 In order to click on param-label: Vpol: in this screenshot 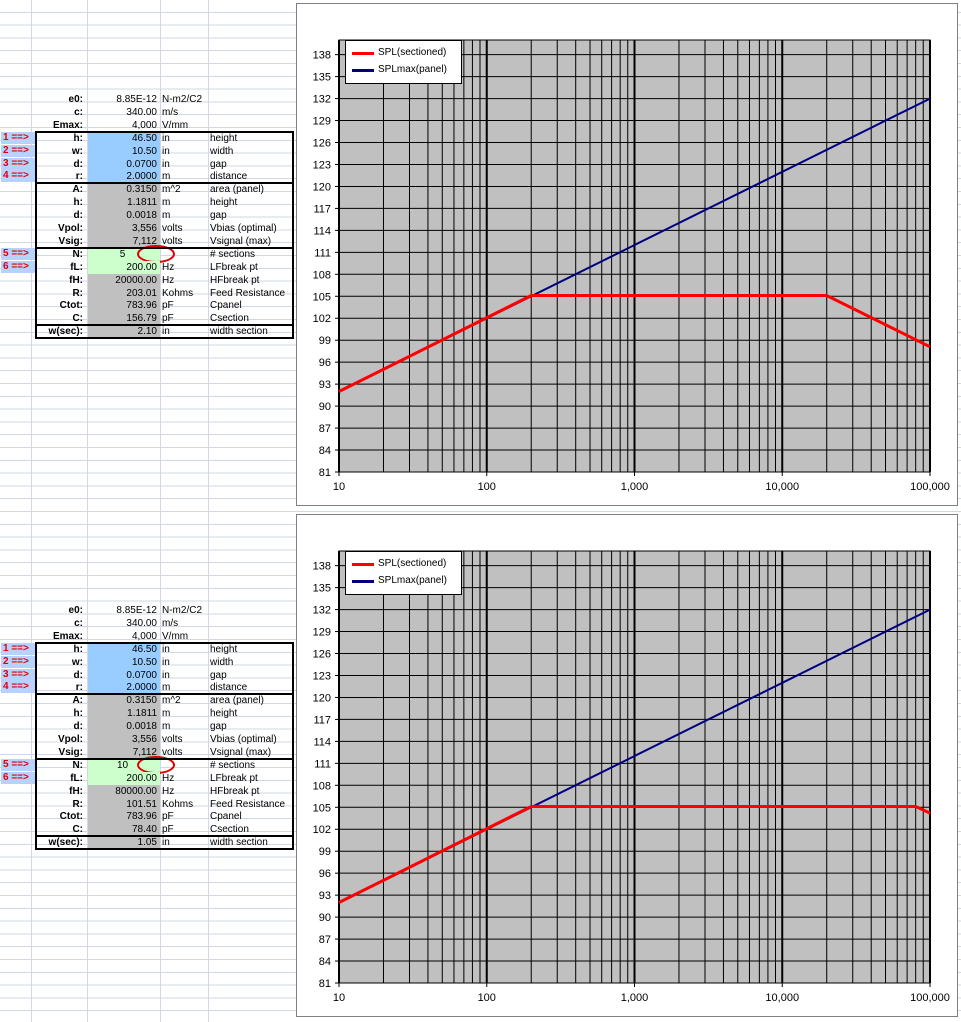, I will do `click(70, 228)`.